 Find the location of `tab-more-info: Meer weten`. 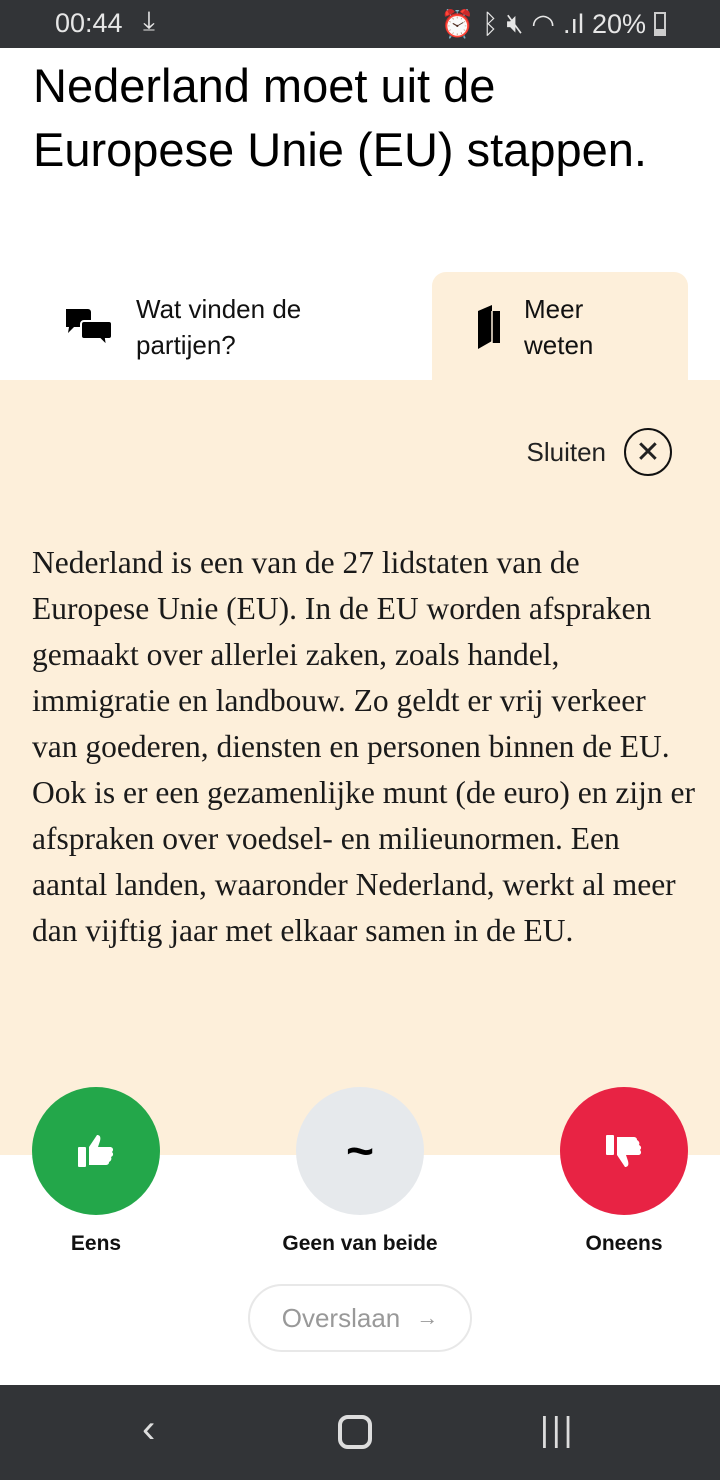

tab-more-info: Meer weten is located at coordinates (560, 327).